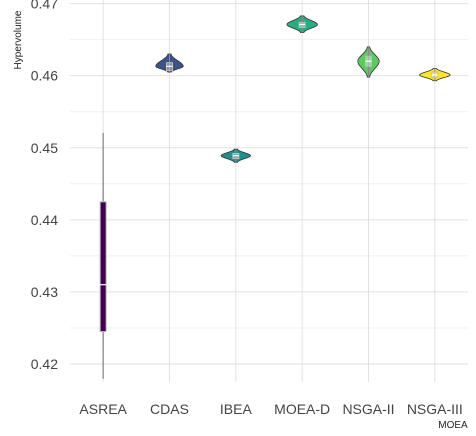 This screenshot has width=476, height=436. What do you see at coordinates (44, 6) in the screenshot?
I see `y-tick-label: 0.47` at bounding box center [44, 6].